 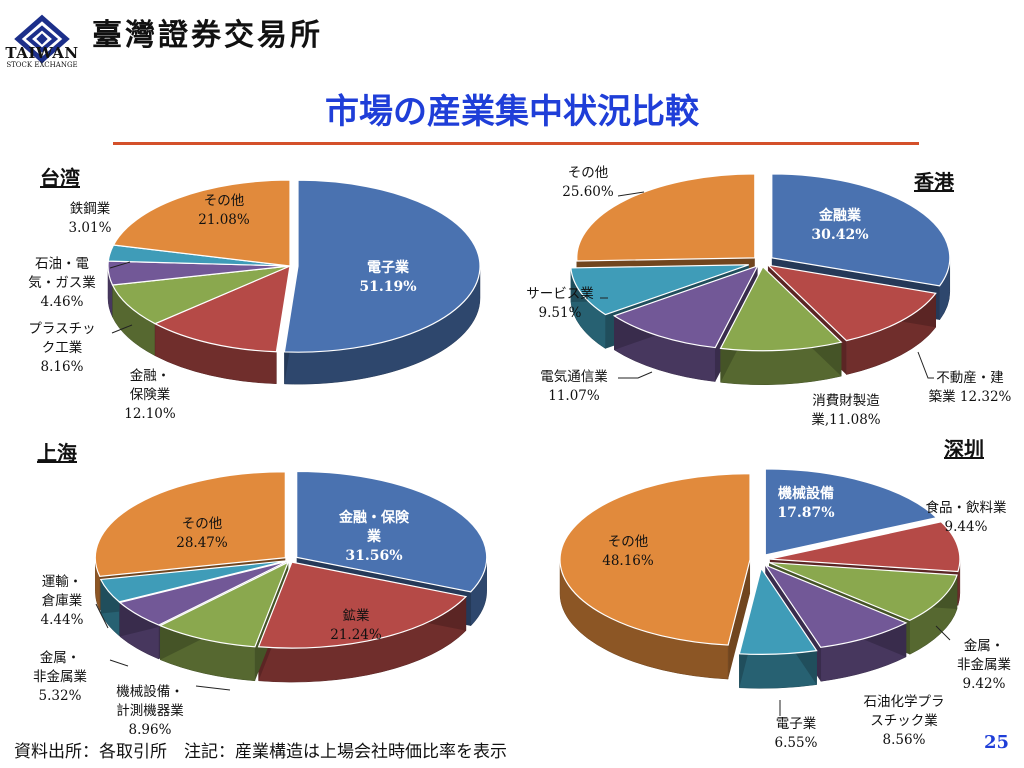 What do you see at coordinates (904, 721) in the screenshot?
I see `slice-label-petro: 石油化学プラスチック業 8.56%` at bounding box center [904, 721].